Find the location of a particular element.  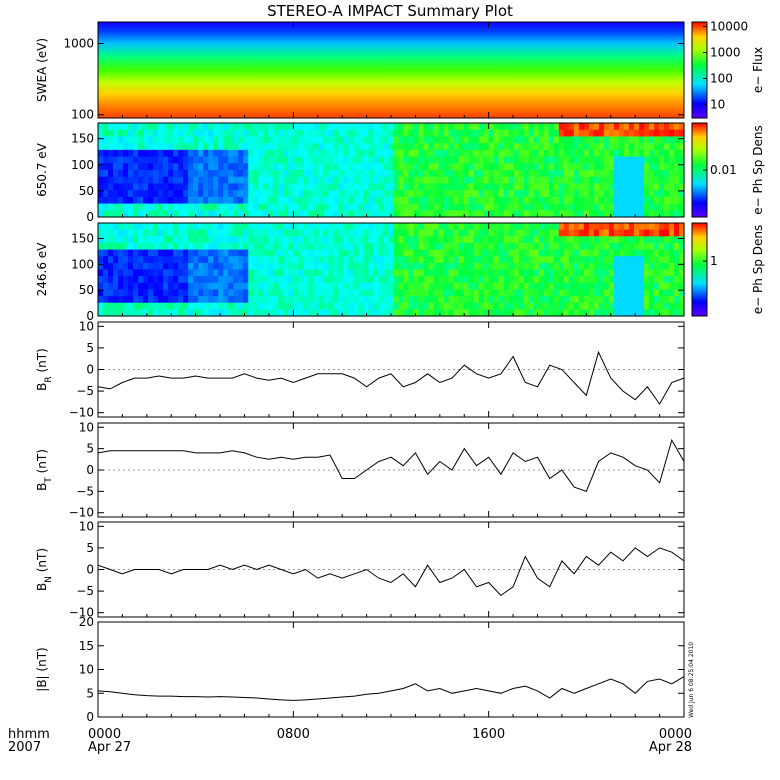

y-tick-label: −10 is located at coordinates (81, 513).